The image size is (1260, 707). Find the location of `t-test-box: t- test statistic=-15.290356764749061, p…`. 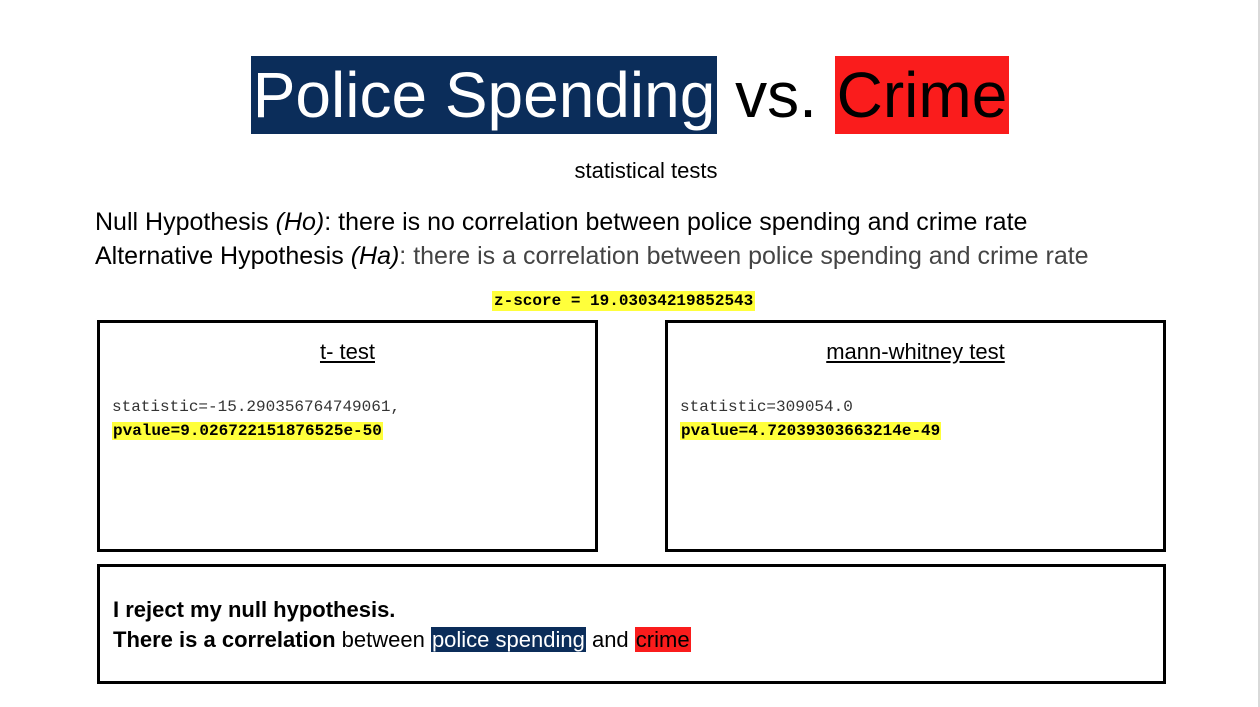

t-test-box: t- test statistic=-15.290356764749061, p… is located at coordinates (347, 436).